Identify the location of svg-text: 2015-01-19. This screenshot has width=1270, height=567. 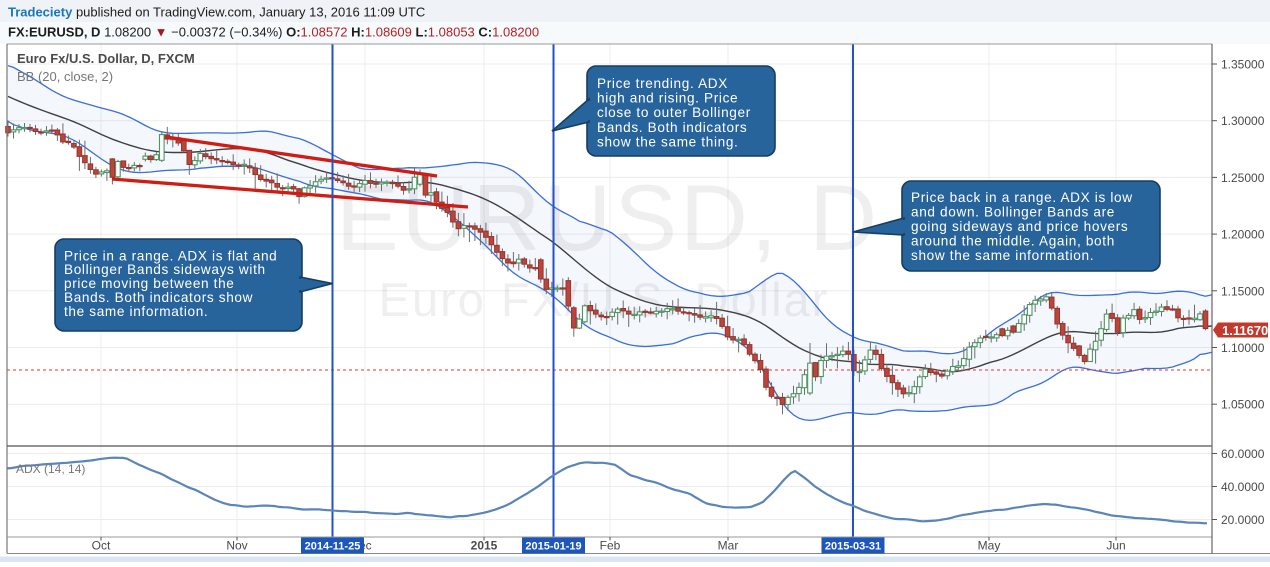
(553, 547).